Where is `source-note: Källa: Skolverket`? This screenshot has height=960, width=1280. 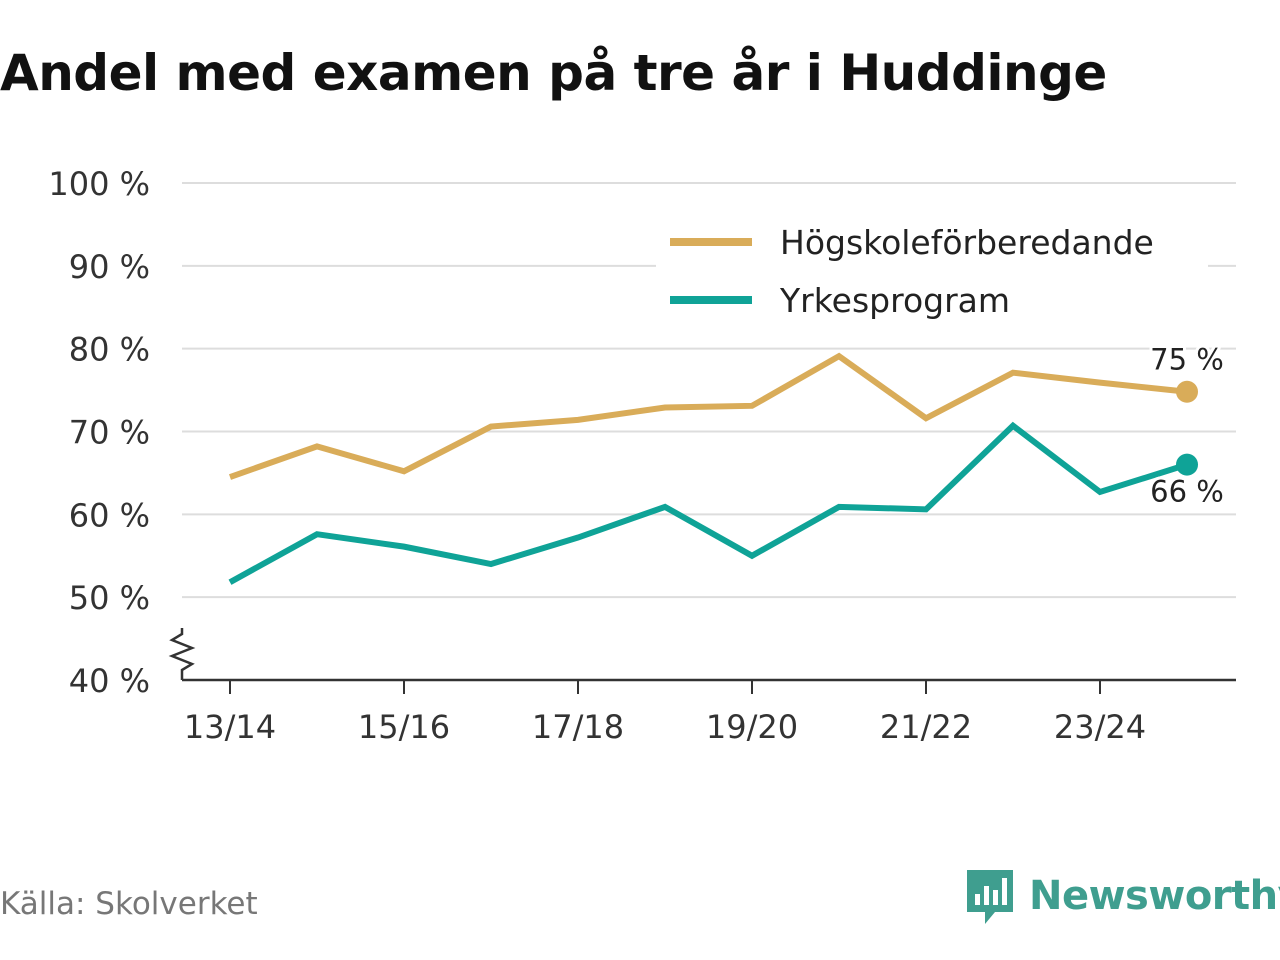
source-note: Källa: Skolverket is located at coordinates (129, 904).